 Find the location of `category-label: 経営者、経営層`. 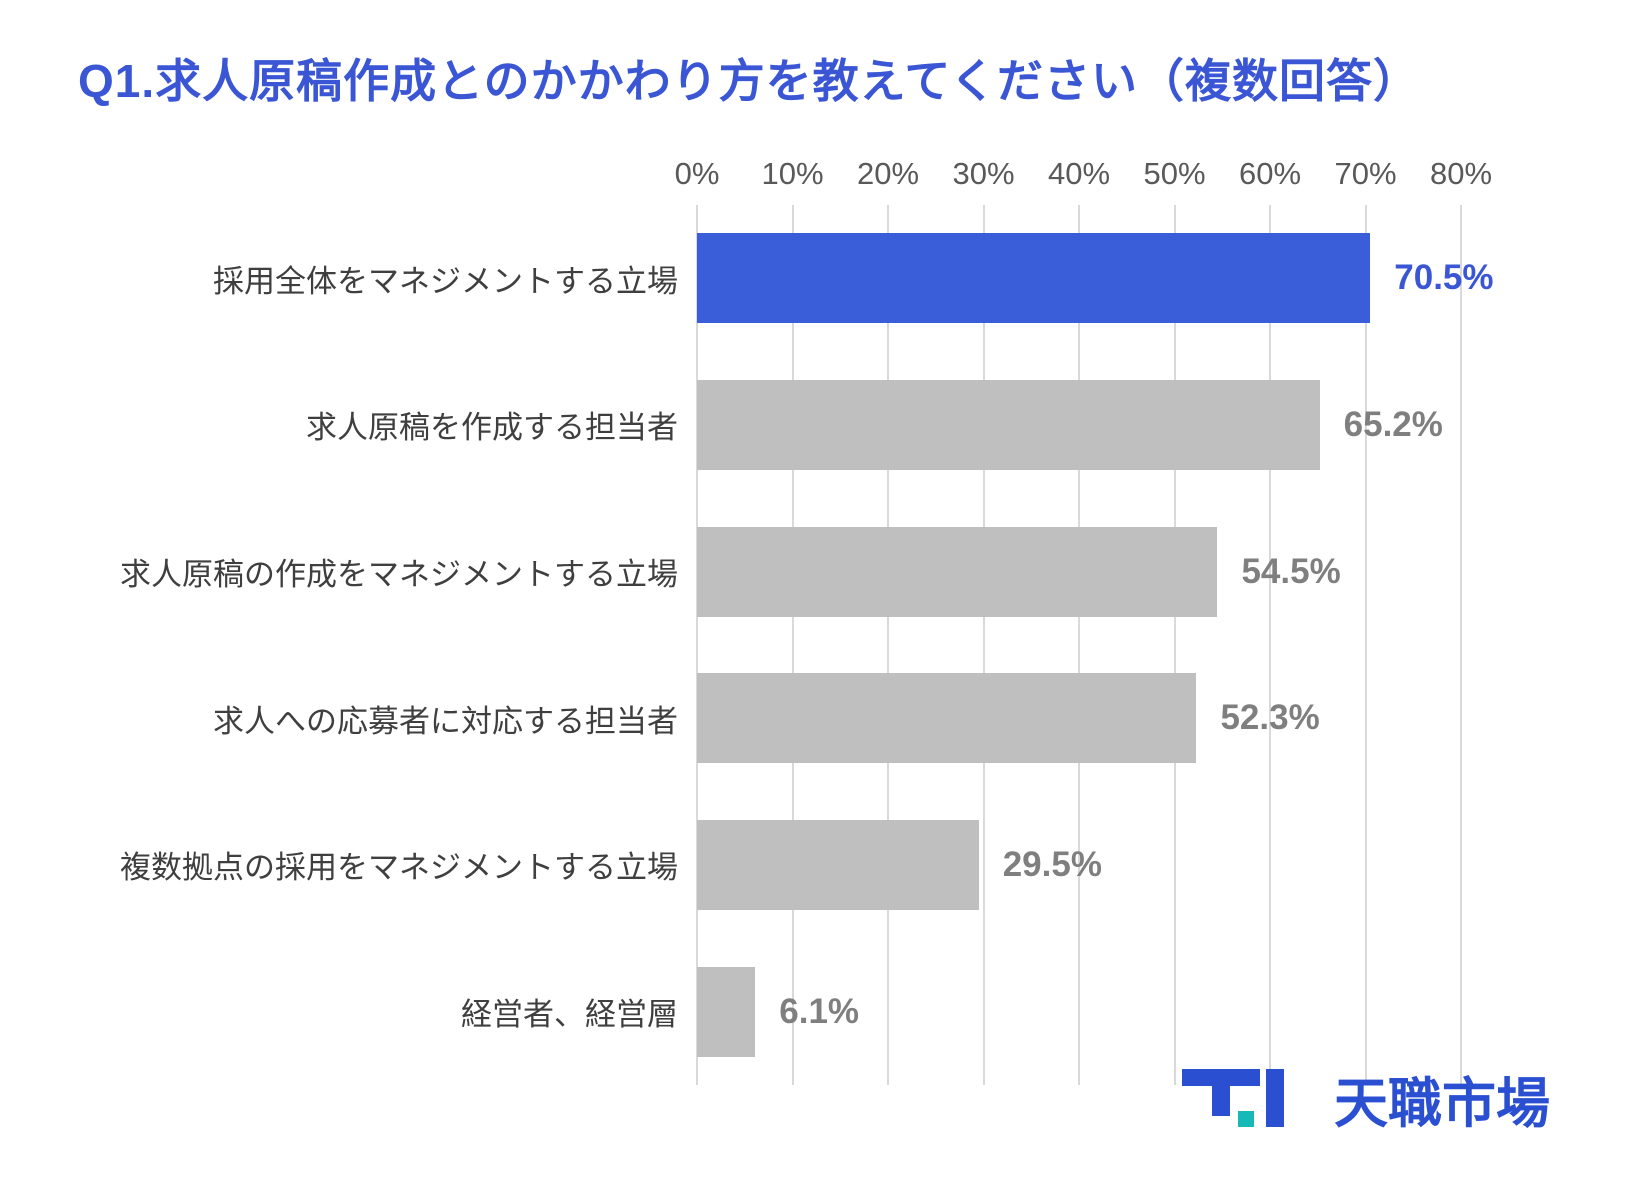

category-label: 経営者、経営層 is located at coordinates (569, 1015).